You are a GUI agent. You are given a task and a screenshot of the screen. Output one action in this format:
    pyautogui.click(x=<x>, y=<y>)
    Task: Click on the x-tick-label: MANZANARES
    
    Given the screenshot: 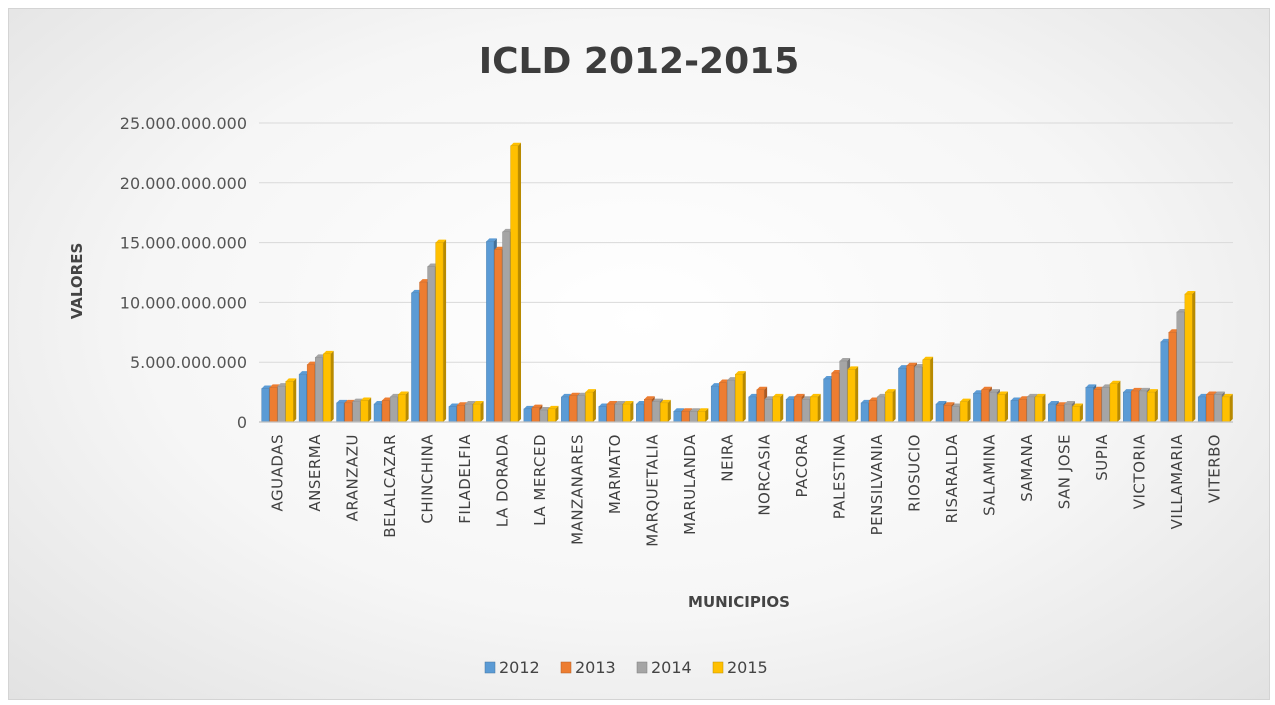 What is the action you would take?
    pyautogui.click(x=577, y=489)
    